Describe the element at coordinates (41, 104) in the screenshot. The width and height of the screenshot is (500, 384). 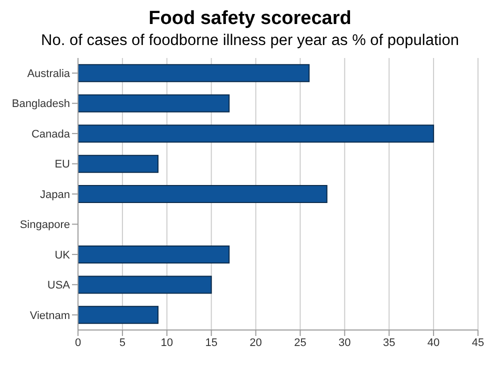
I see `y-tick-label: Bangladesh` at that location.